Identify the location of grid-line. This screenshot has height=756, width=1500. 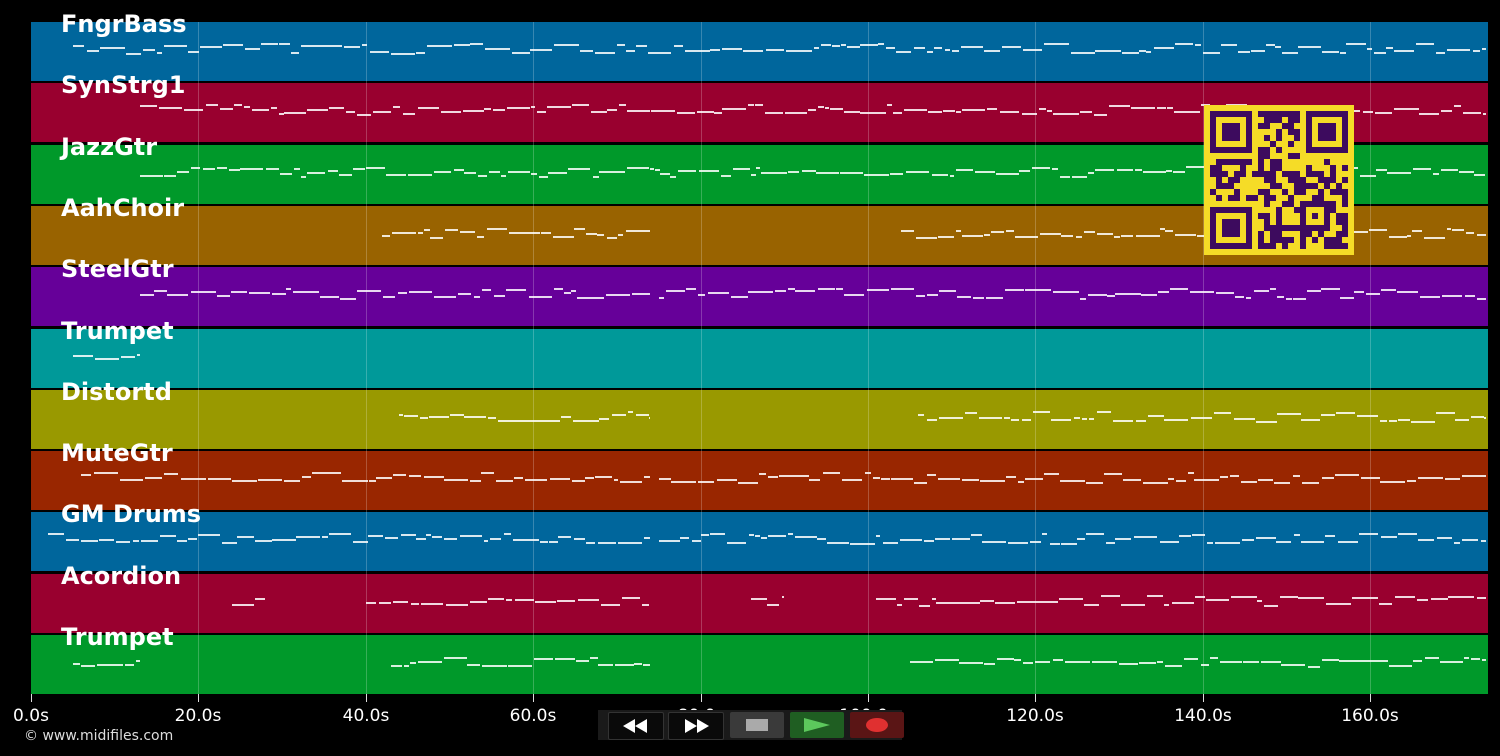
(1370, 358).